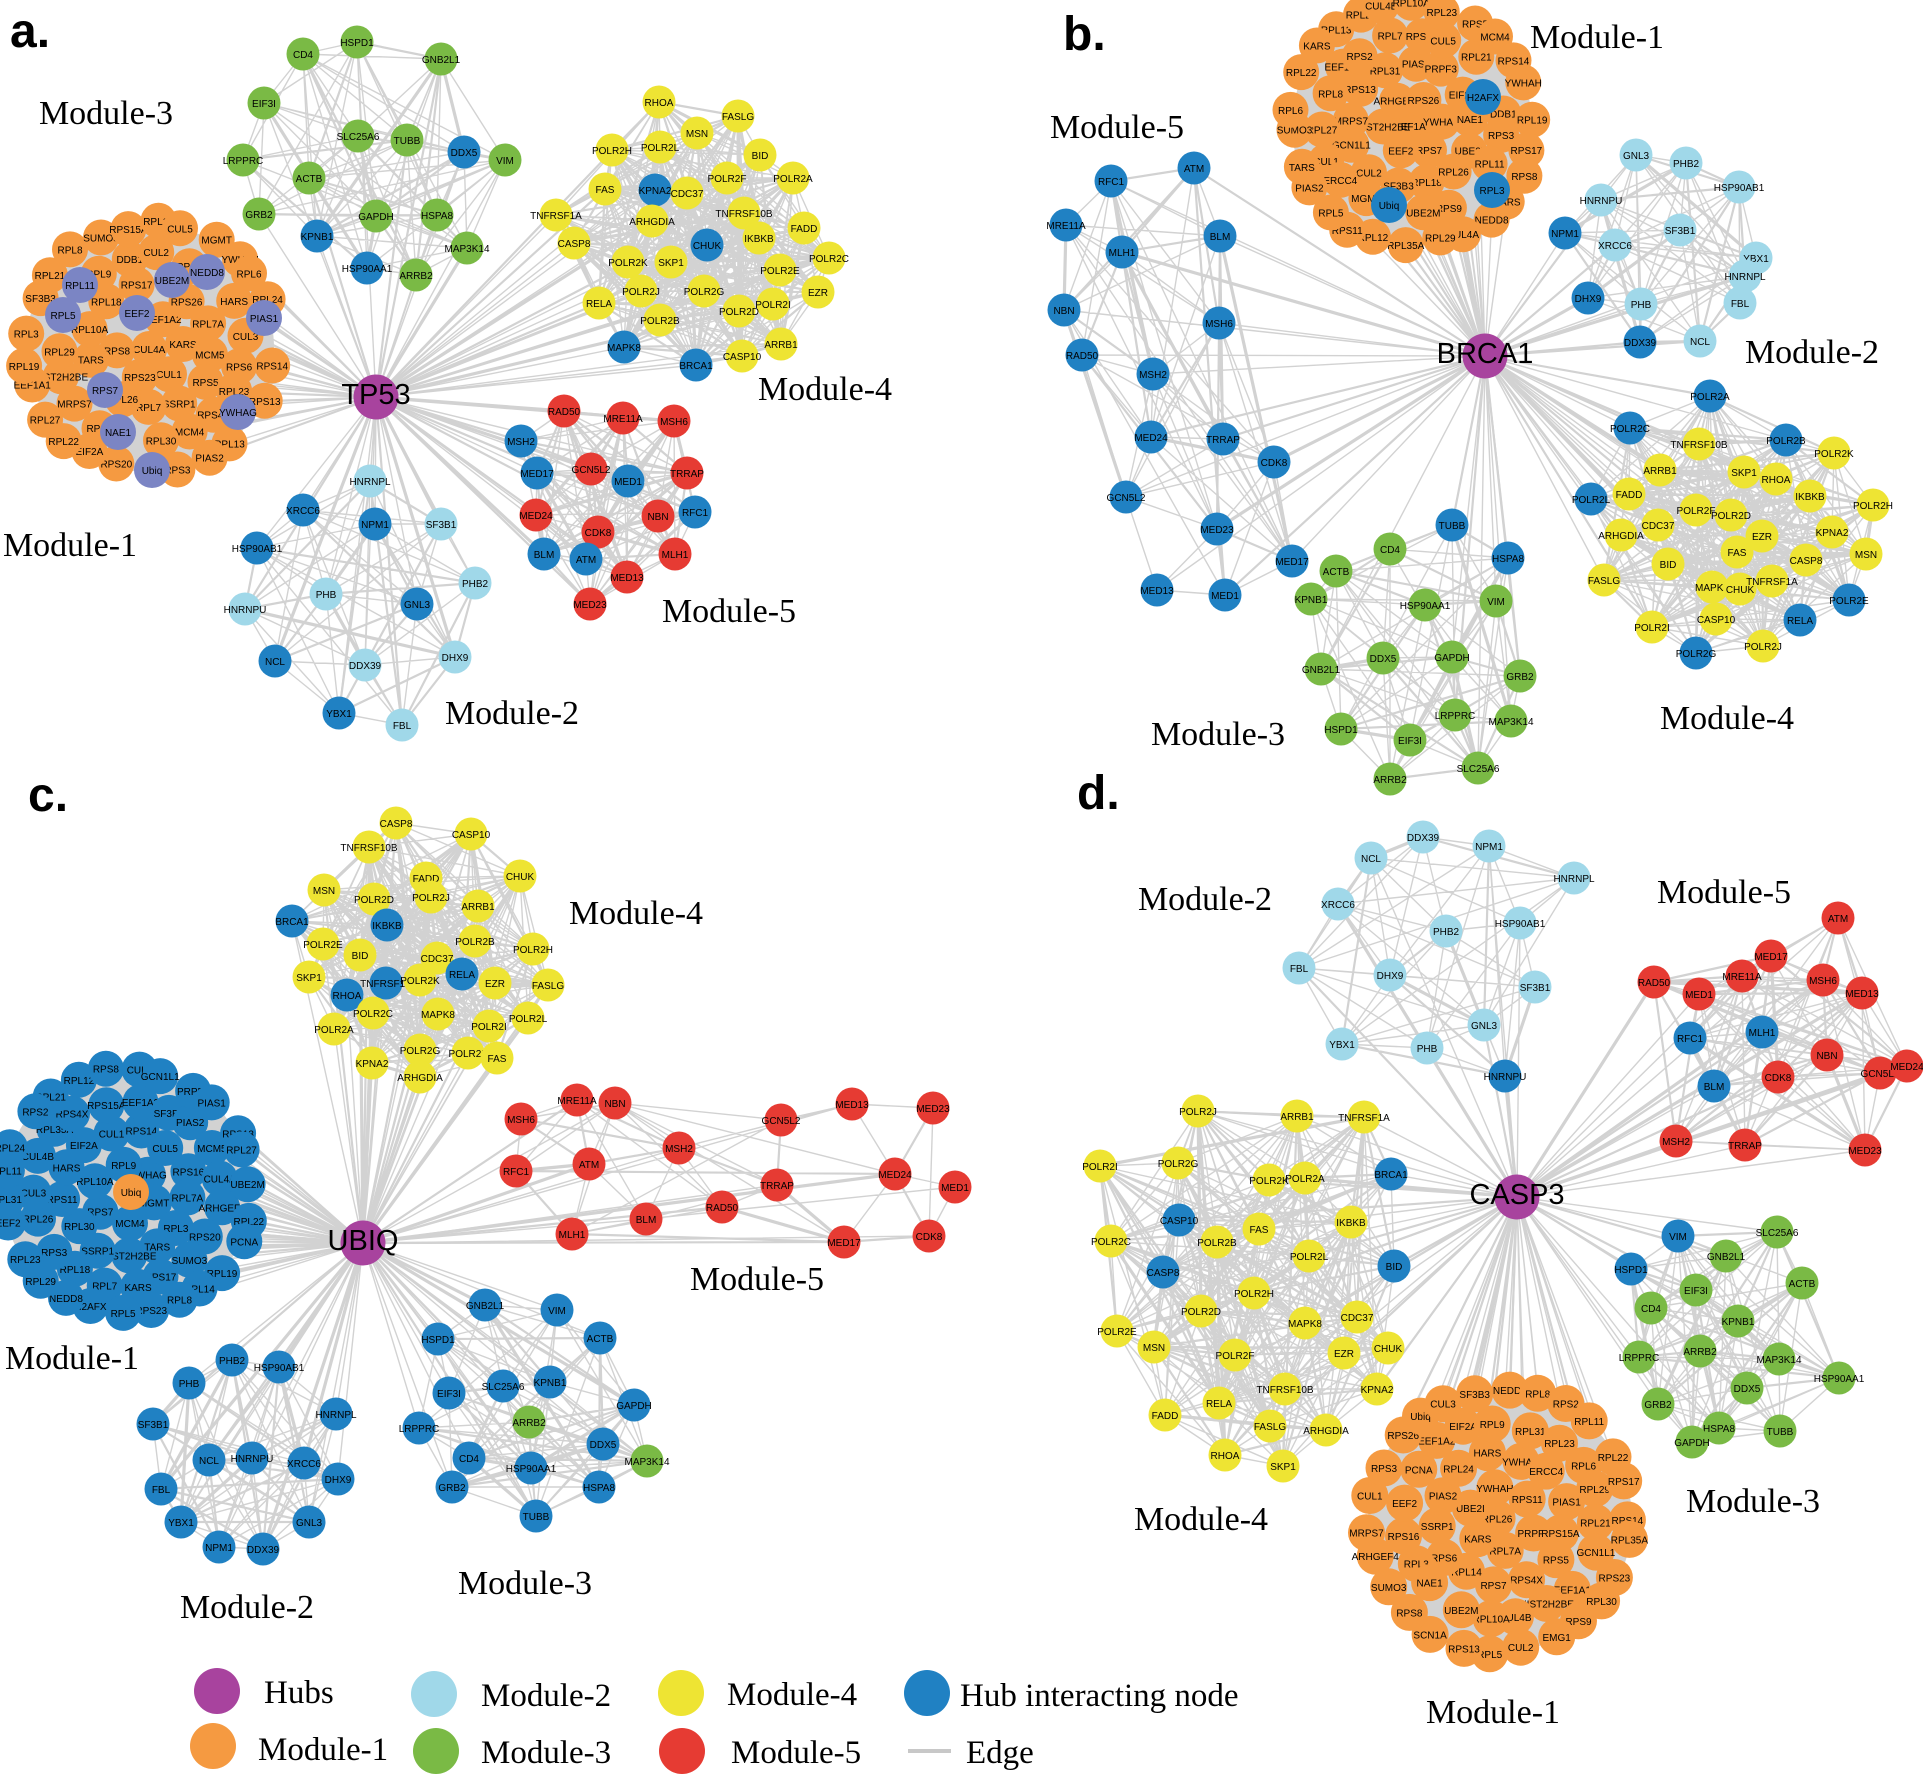 This screenshot has height=1775, width=1923. What do you see at coordinates (38, 1157) in the screenshot?
I see `svg-text: CUL4B` at bounding box center [38, 1157].